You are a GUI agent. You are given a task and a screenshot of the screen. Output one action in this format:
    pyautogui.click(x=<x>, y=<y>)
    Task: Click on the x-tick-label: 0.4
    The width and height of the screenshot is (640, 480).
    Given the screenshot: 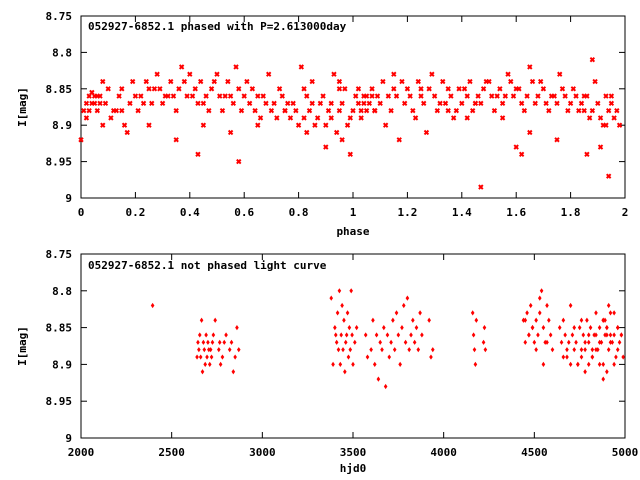 What is the action you would take?
    pyautogui.click(x=190, y=212)
    